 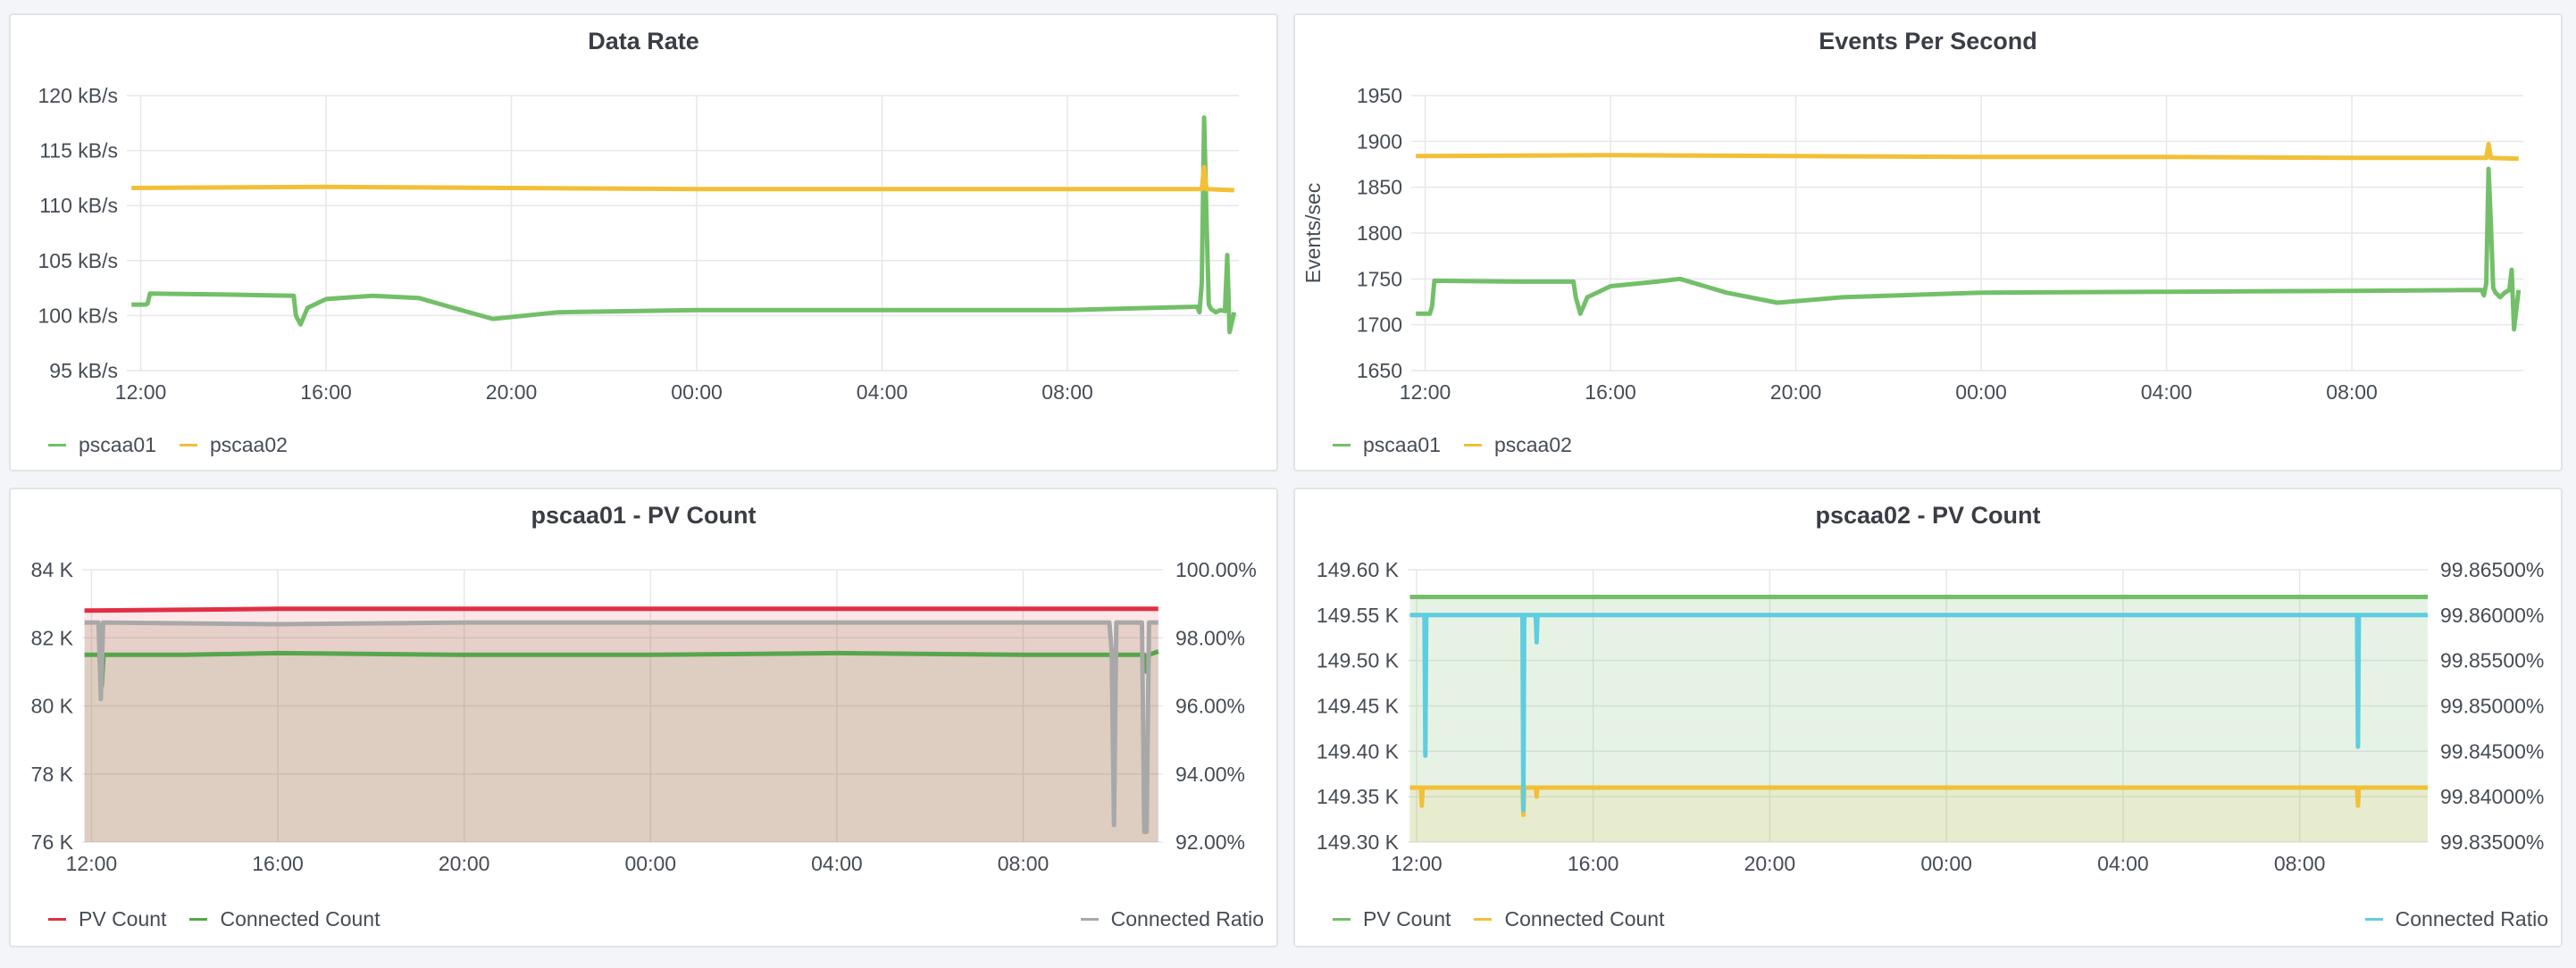 I want to click on y2-tick-label: 100.00%, so click(x=1216, y=569).